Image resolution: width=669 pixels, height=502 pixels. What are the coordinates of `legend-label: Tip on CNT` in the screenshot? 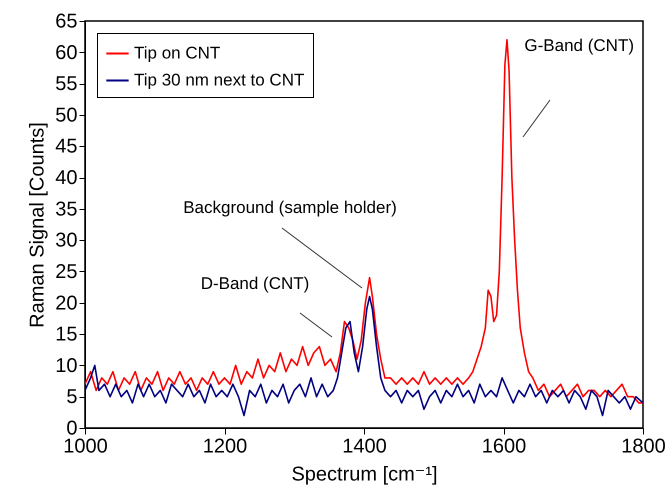 It's located at (177, 53).